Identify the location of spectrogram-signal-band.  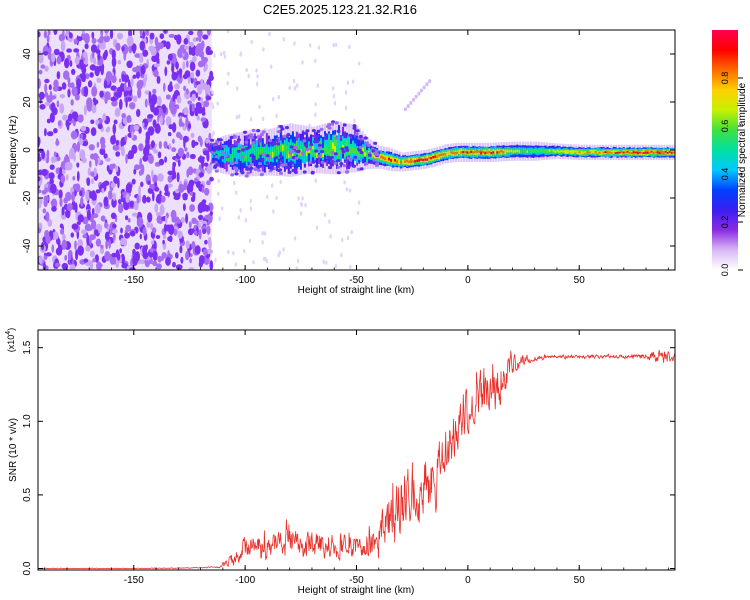
(442, 149).